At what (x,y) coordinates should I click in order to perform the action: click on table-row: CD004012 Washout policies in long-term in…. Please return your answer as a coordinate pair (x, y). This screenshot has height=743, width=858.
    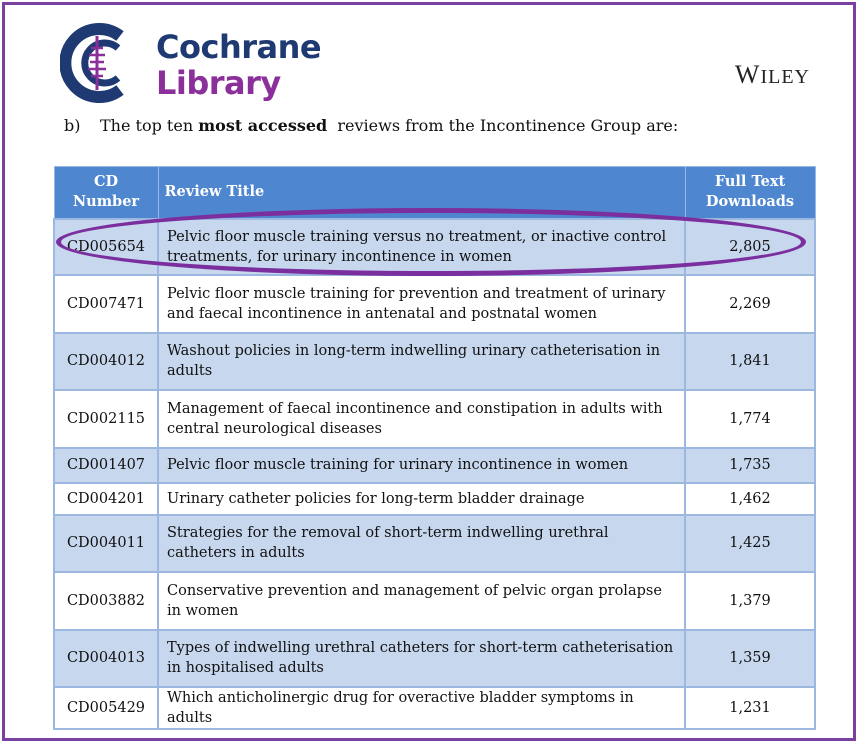
    Looking at the image, I should click on (434, 361).